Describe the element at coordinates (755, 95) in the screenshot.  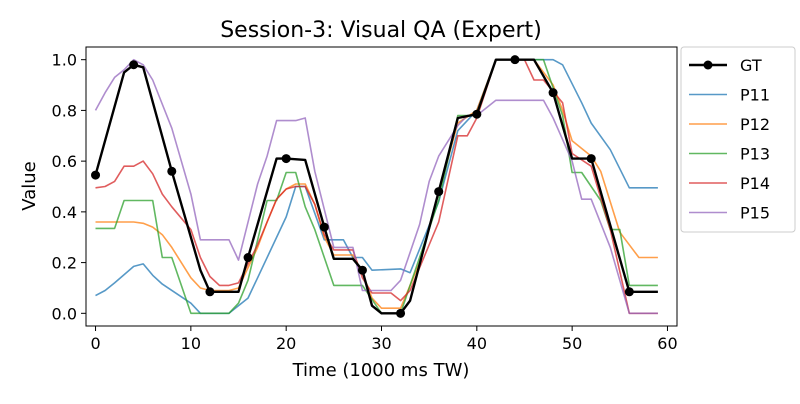
I see `legend-label-p11: P11` at that location.